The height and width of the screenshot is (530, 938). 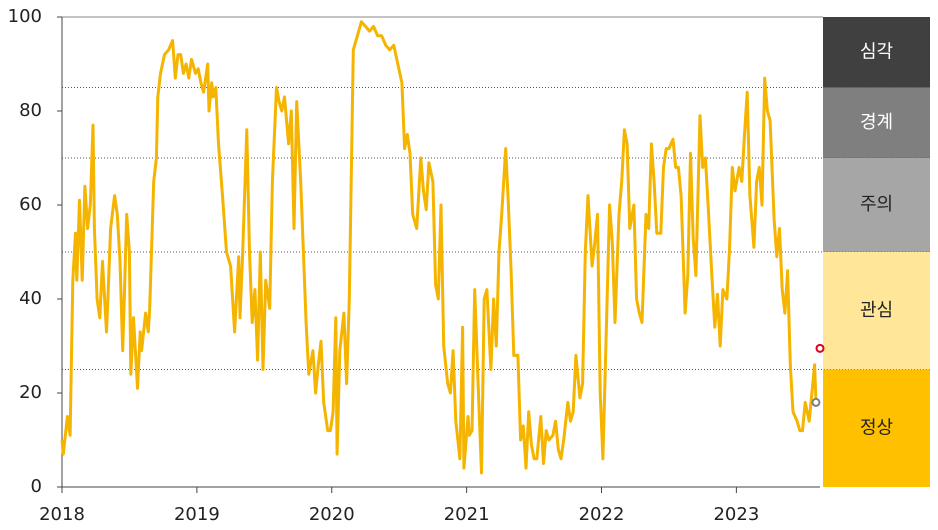 I want to click on band-label: 정상, so click(x=876, y=427).